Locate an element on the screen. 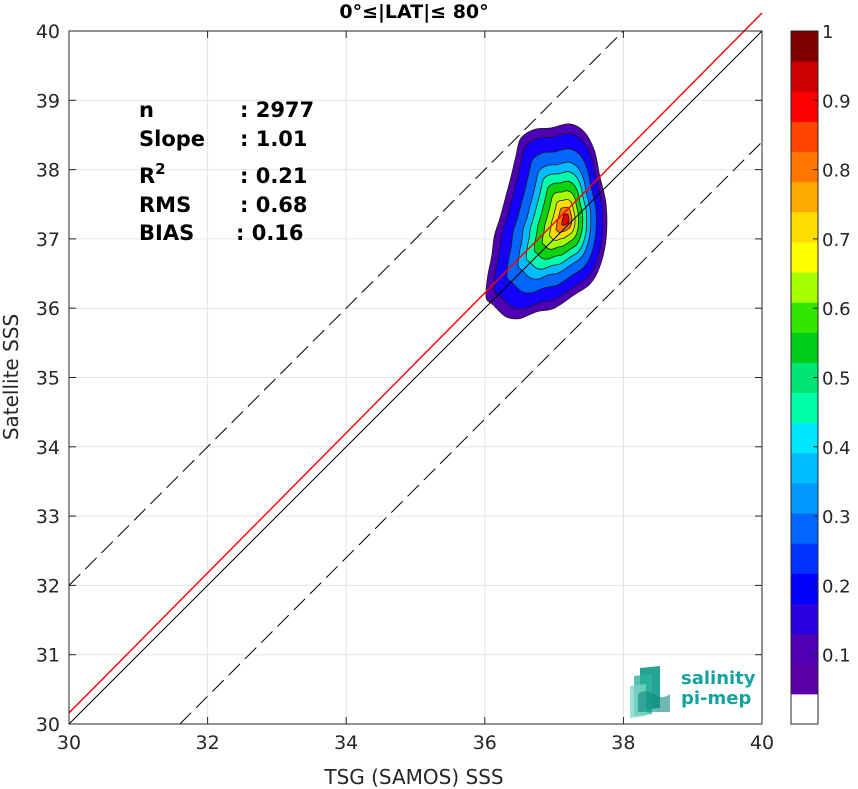 The height and width of the screenshot is (789, 858). colorbar-tick-label: 0.8 is located at coordinates (836, 171).